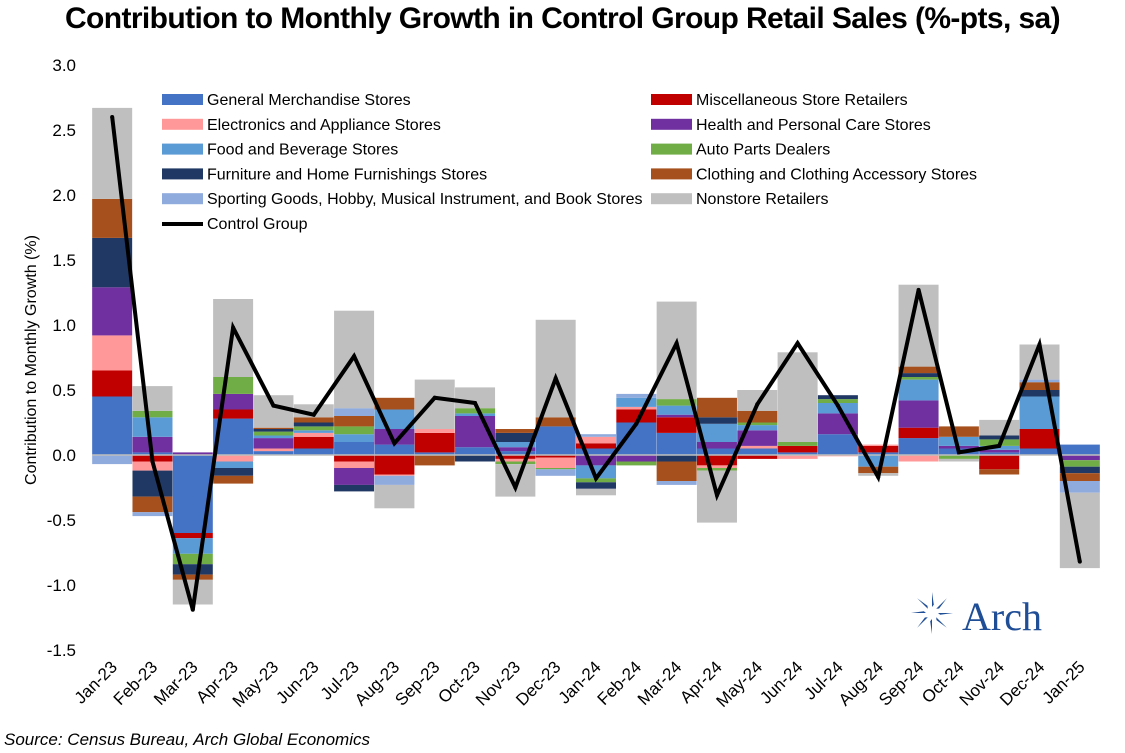 The width and height of the screenshot is (1125, 753). Describe the element at coordinates (64, 65) in the screenshot. I see `y-tick-label: 3.0` at that location.